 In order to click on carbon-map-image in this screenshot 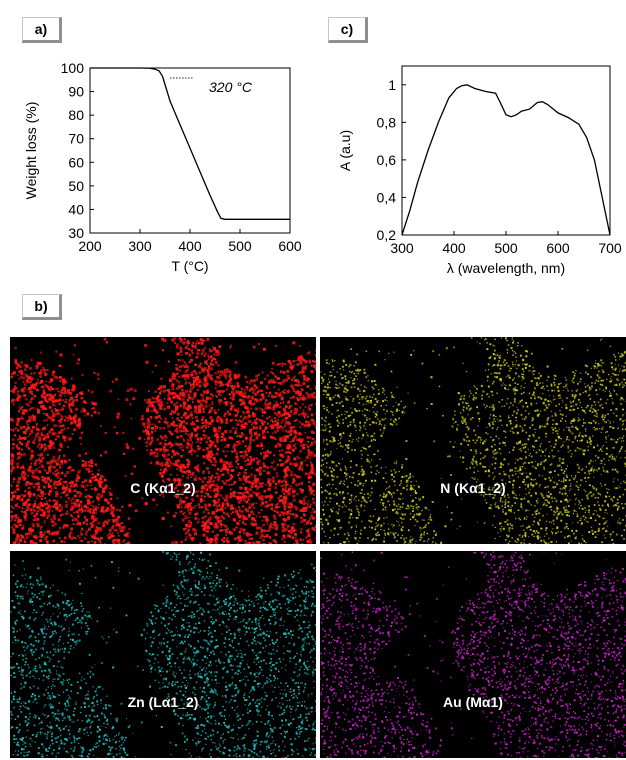, I will do `click(163, 440)`.